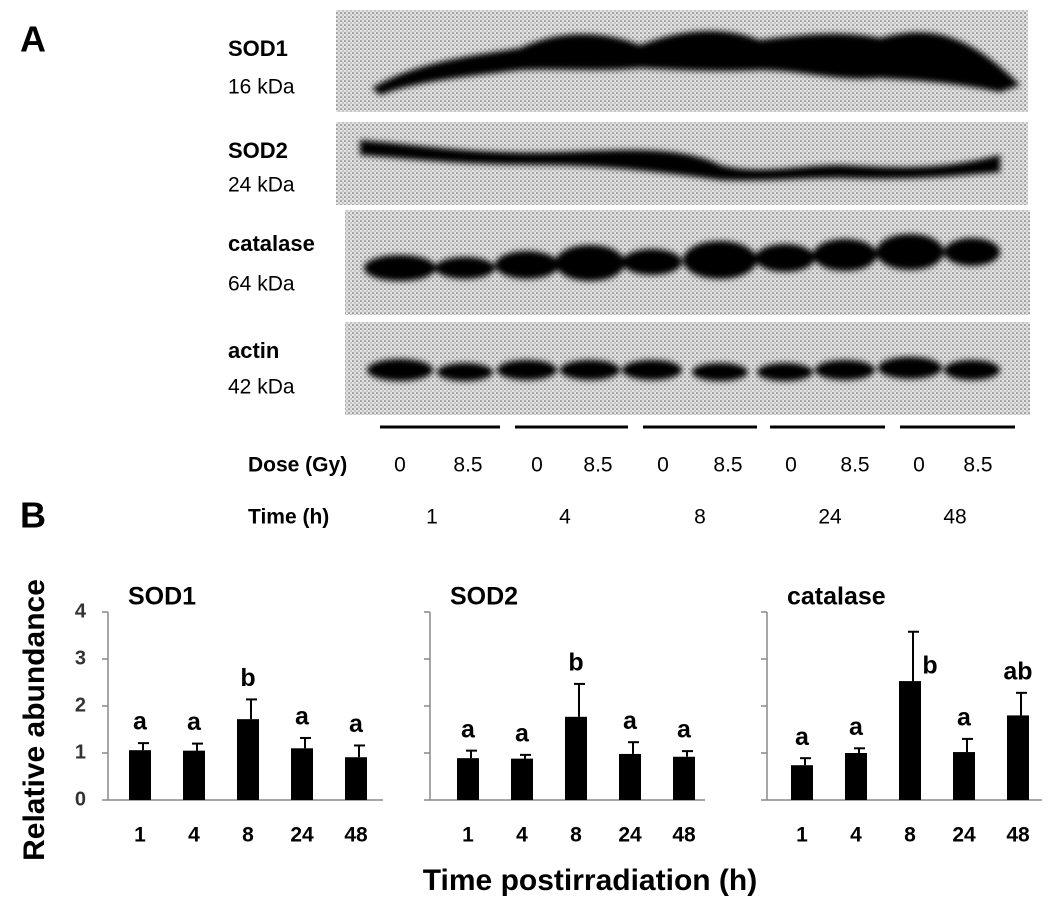 The width and height of the screenshot is (1050, 907). What do you see at coordinates (80, 658) in the screenshot?
I see `y-tick-label: 3` at bounding box center [80, 658].